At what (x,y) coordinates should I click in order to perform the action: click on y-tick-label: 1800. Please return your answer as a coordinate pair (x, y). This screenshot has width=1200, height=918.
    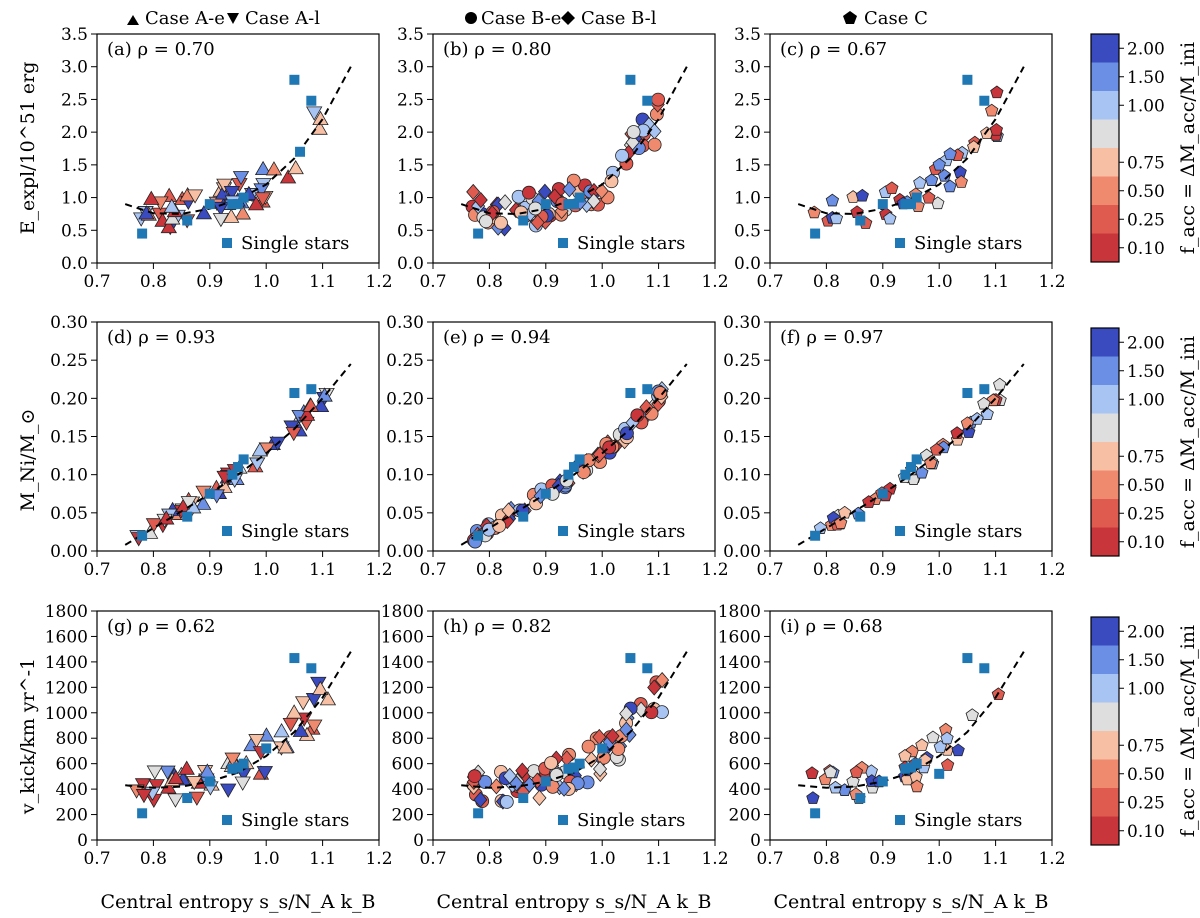
    Looking at the image, I should click on (402, 612).